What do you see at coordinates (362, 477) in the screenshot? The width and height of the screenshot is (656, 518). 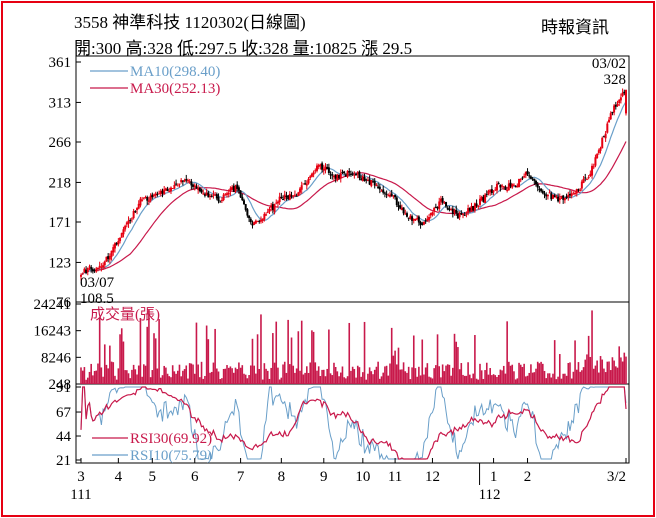 I see `month-label: 10` at bounding box center [362, 477].